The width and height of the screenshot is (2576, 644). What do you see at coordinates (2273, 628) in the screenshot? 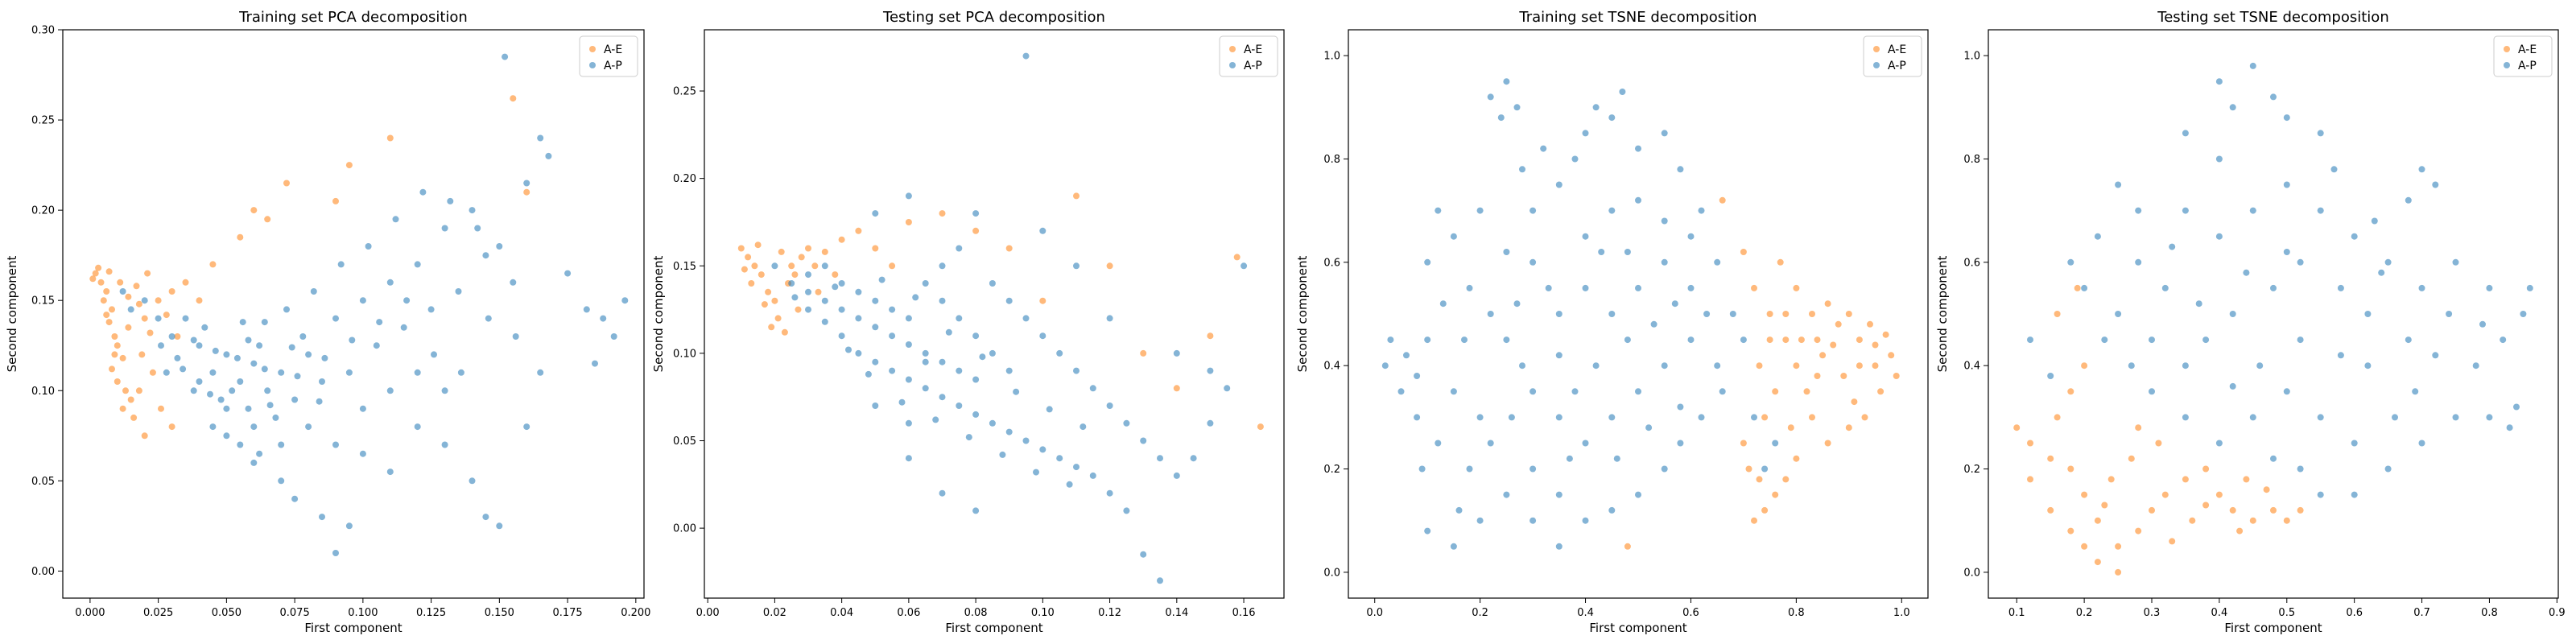
I see `x-axis-label: First component` at bounding box center [2273, 628].